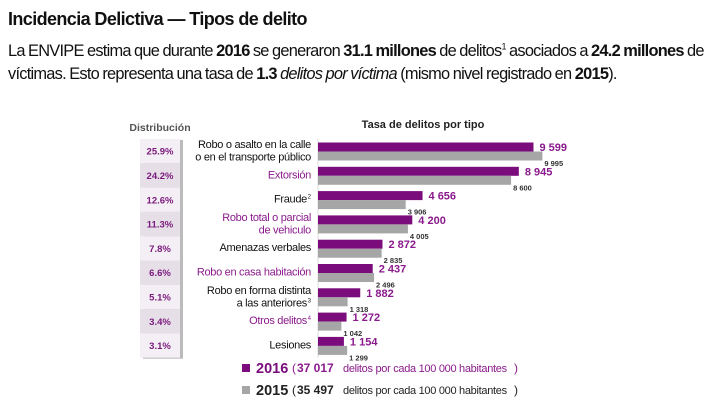 This screenshot has height=414, width=720. I want to click on category-label: de vehiculo, so click(285, 230).